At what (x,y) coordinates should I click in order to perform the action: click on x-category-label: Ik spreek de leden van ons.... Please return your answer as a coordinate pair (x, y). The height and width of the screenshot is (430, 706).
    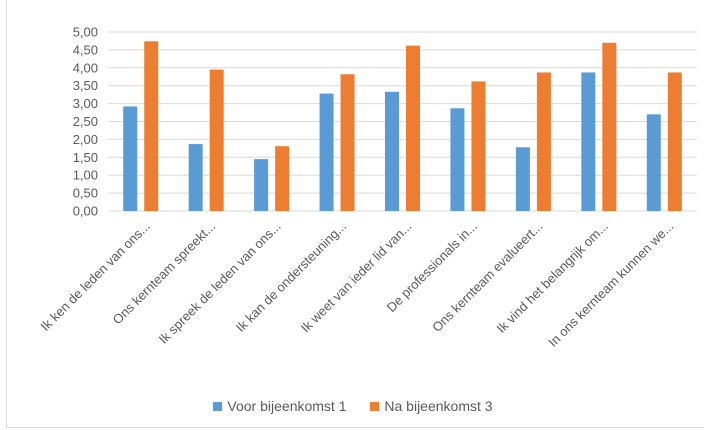
    Looking at the image, I should click on (220, 283).